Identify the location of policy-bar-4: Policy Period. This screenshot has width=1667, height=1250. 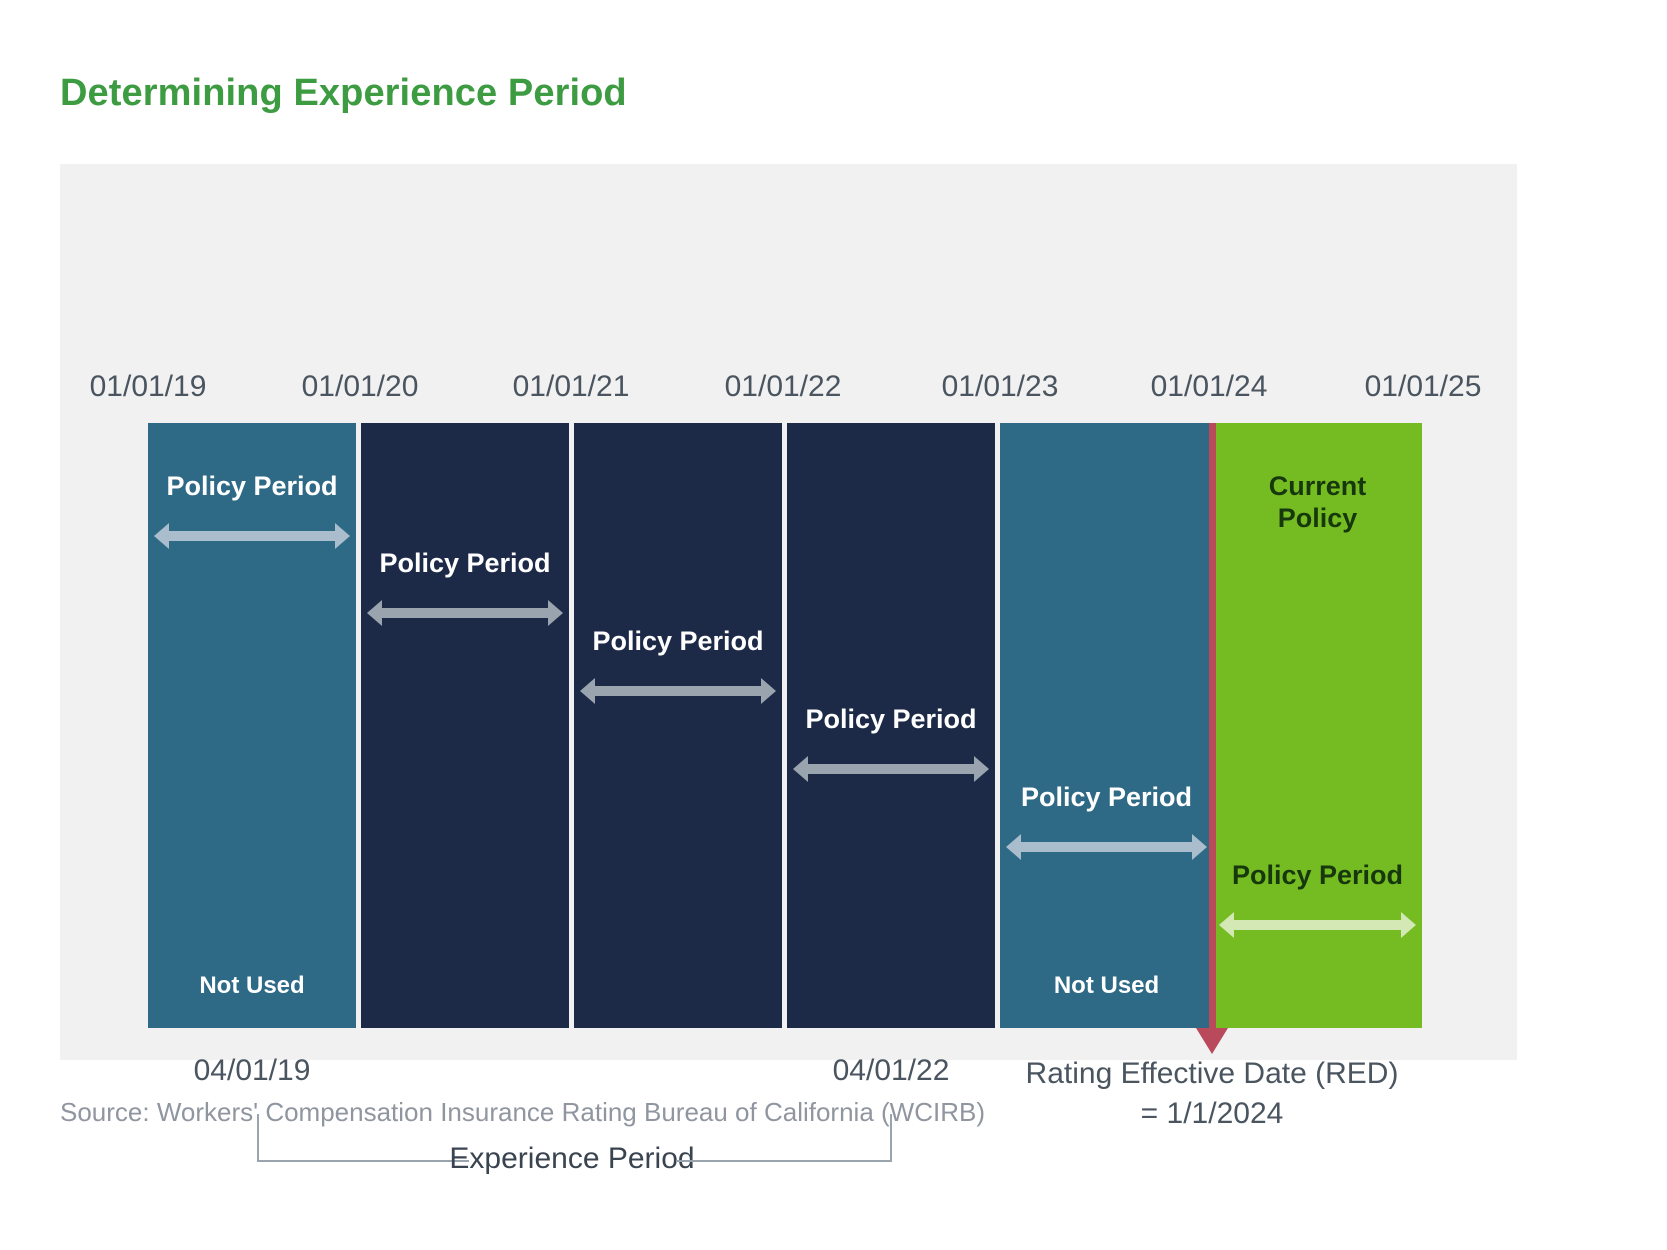
(891, 725).